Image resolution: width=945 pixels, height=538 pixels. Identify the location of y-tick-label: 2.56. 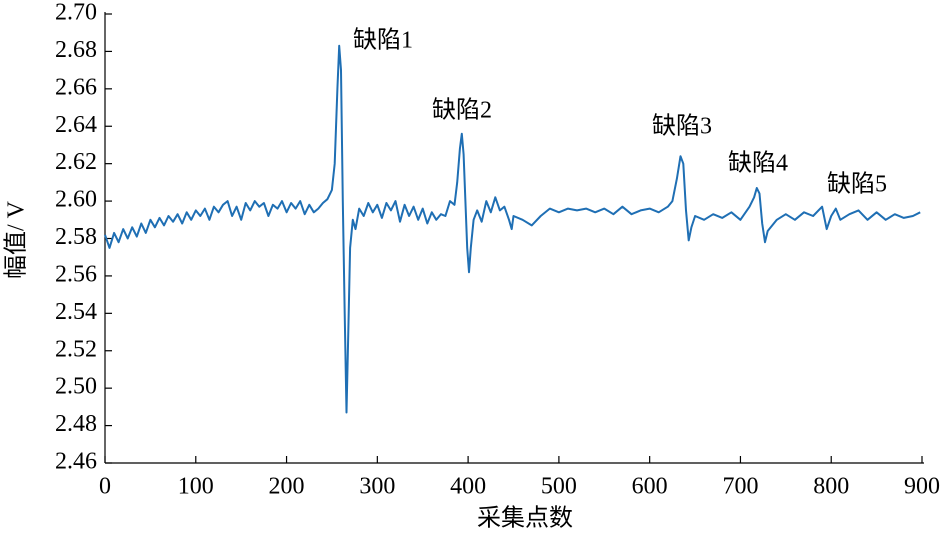
(76, 274).